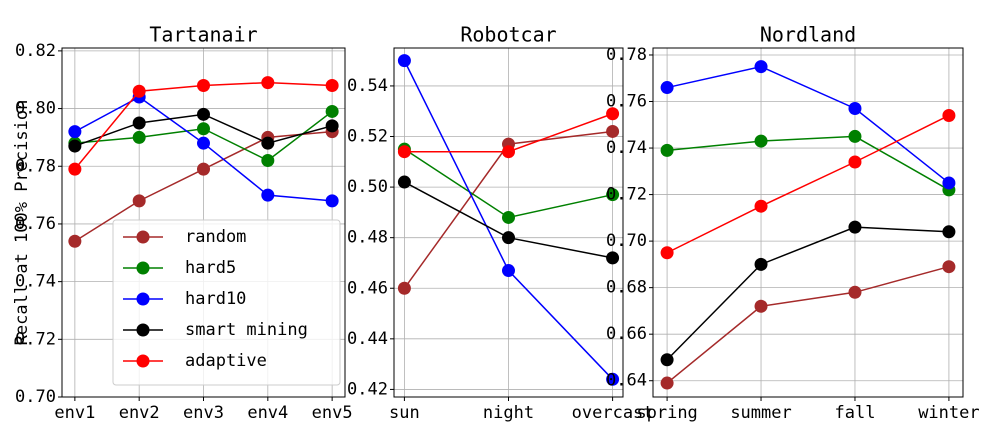 This screenshot has height=431, width=985. I want to click on y-axis-label: Recall at 100% Precision, so click(22, 223).